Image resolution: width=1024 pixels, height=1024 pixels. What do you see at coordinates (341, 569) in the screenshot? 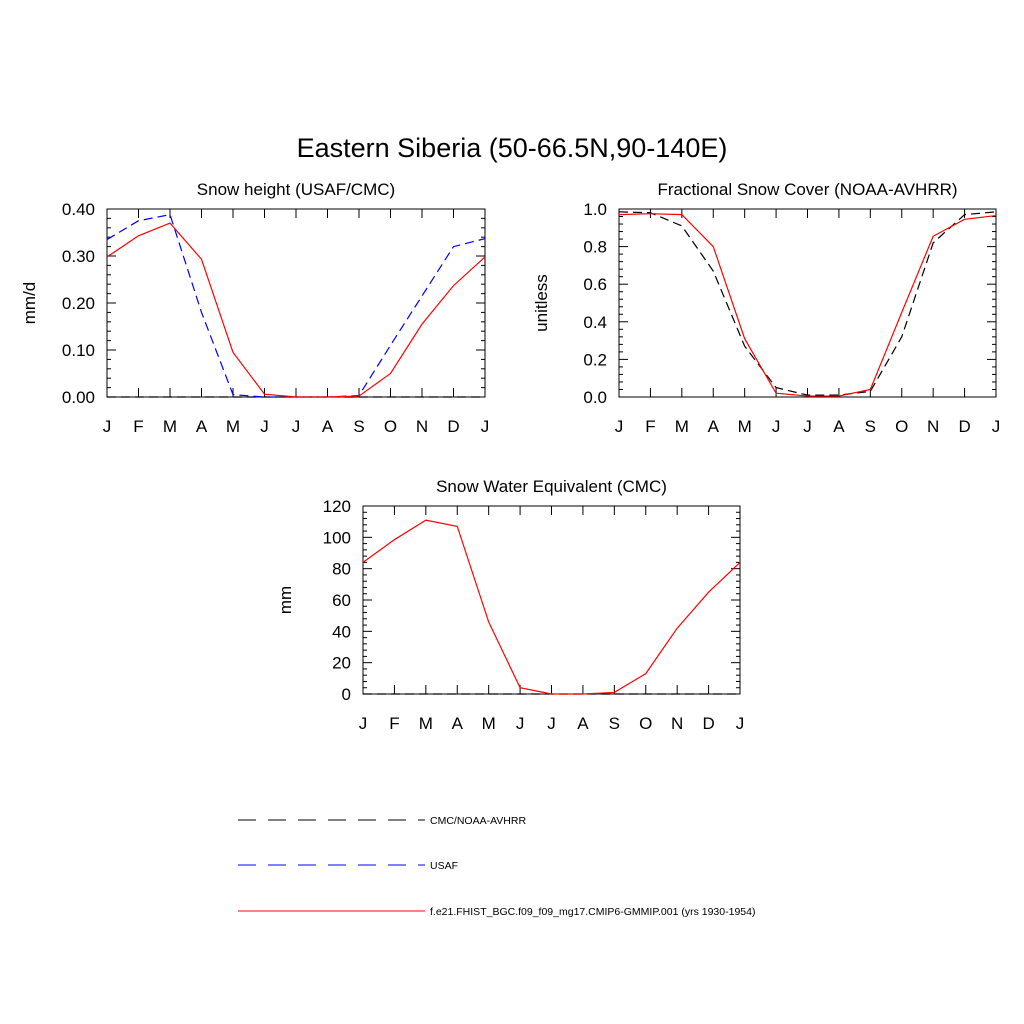
I see `y-tick-label: 80` at bounding box center [341, 569].